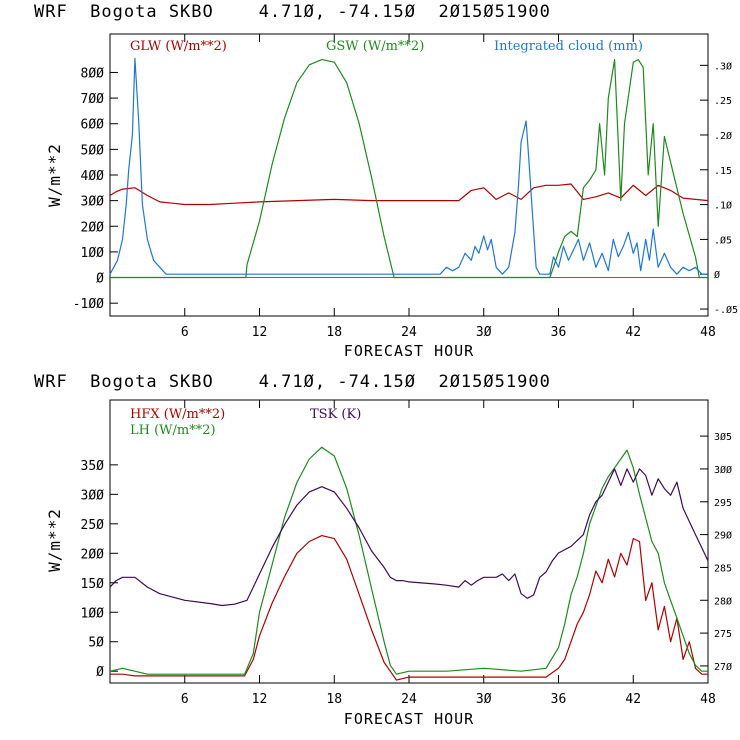 This screenshot has width=740, height=740. What do you see at coordinates (54, 175) in the screenshot?
I see `panel1-y-axis-label: W/m**2` at bounding box center [54, 175].